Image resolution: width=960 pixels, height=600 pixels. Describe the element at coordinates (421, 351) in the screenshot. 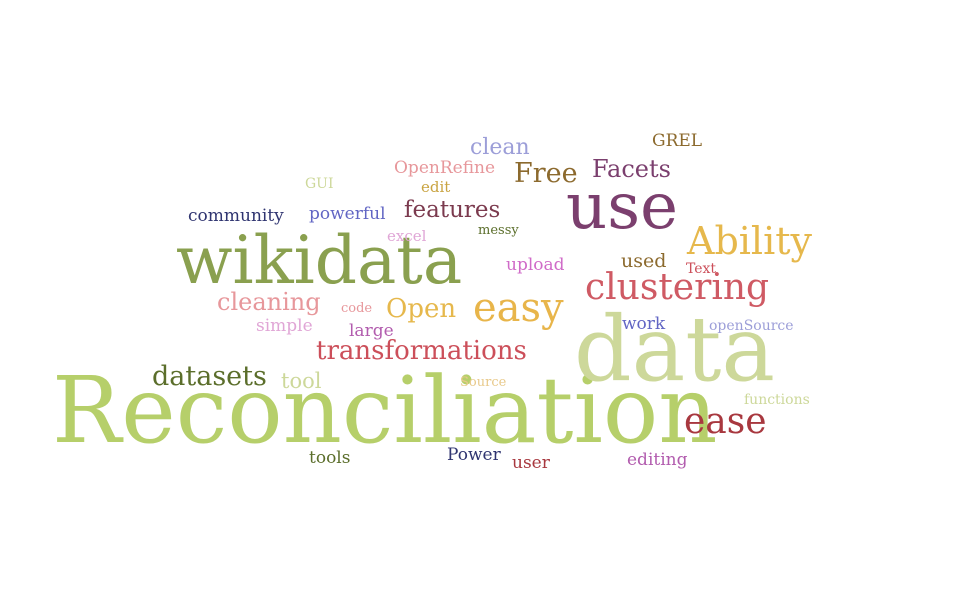

I see `word-transformations: transformations` at that location.